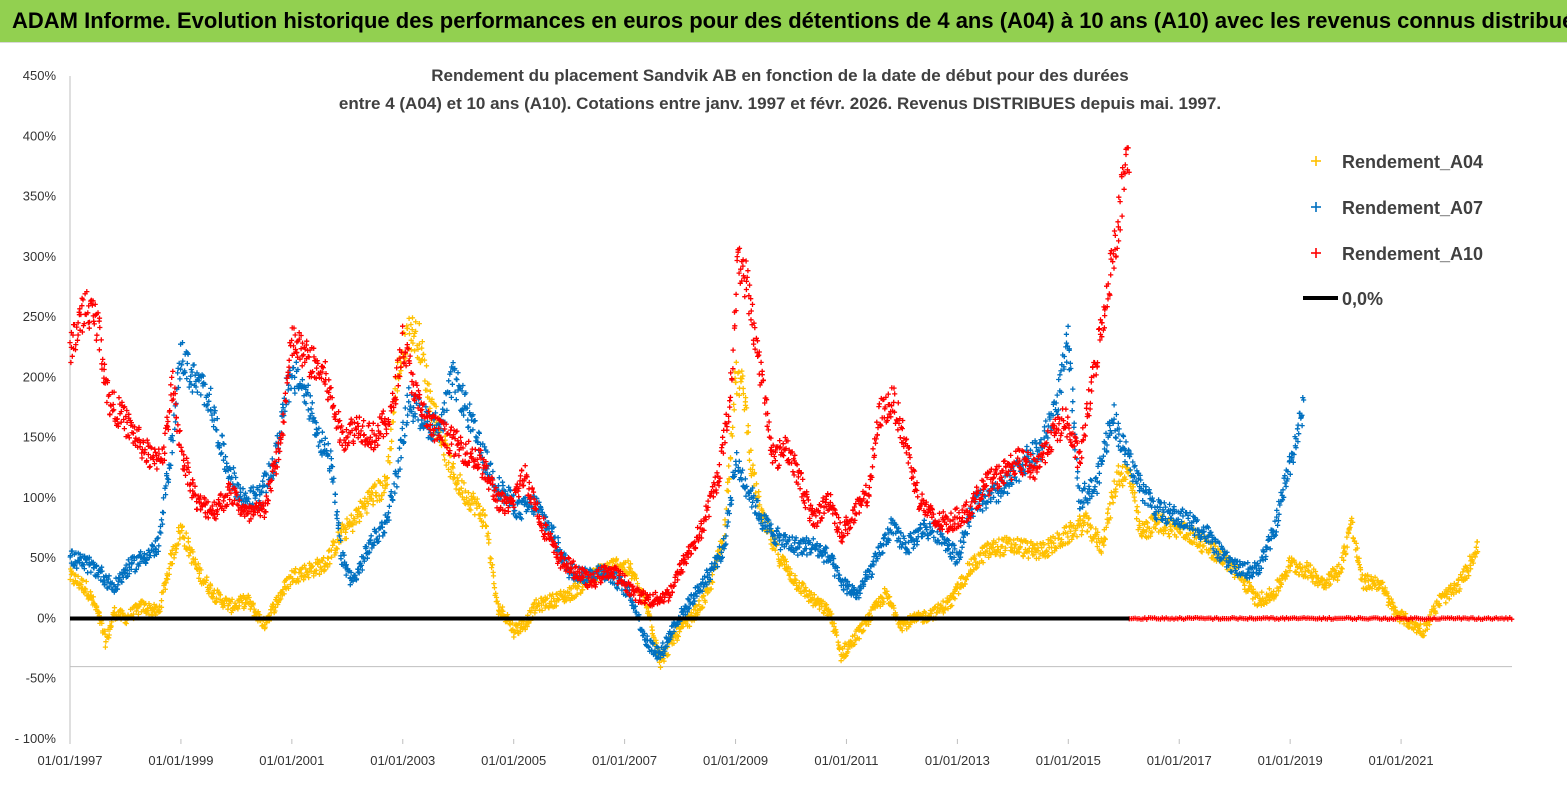  What do you see at coordinates (513, 760) in the screenshot?
I see `x-tick-label: 01/01/2005` at bounding box center [513, 760].